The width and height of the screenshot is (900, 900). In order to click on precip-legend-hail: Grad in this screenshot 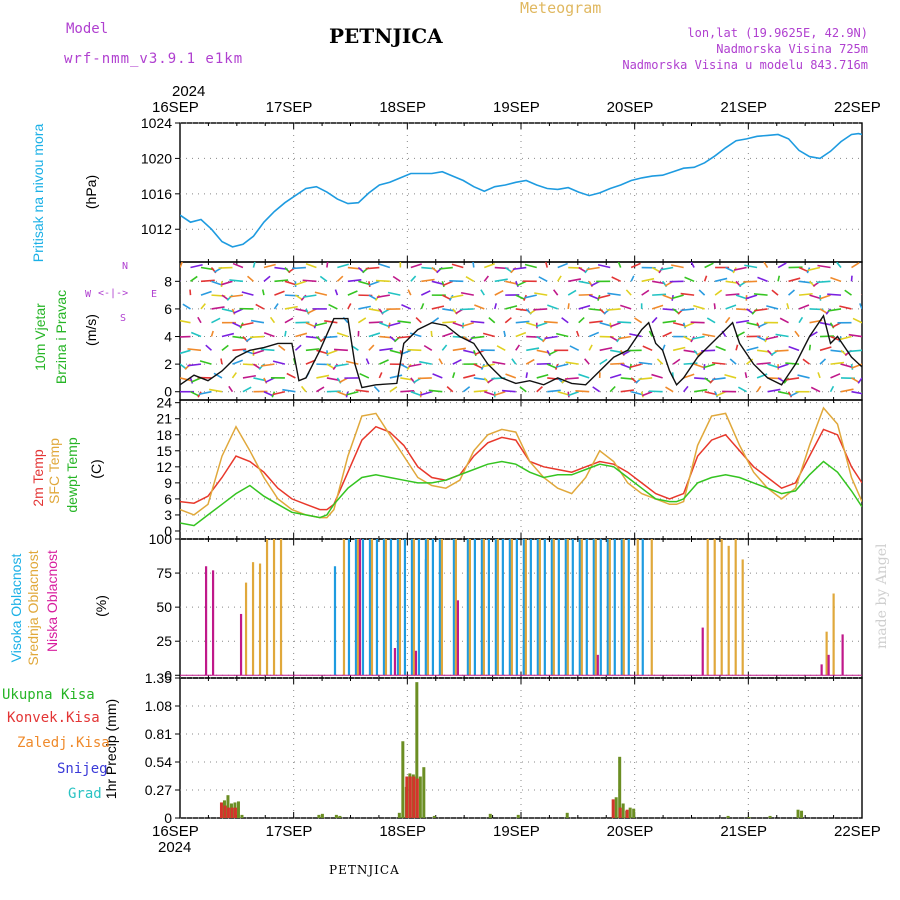, I will do `click(85, 794)`.